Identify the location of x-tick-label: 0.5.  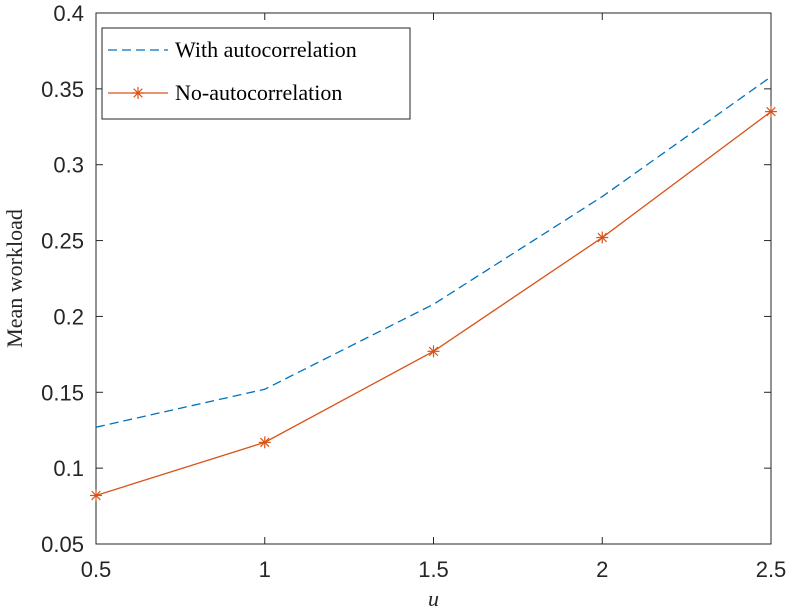
(96, 569).